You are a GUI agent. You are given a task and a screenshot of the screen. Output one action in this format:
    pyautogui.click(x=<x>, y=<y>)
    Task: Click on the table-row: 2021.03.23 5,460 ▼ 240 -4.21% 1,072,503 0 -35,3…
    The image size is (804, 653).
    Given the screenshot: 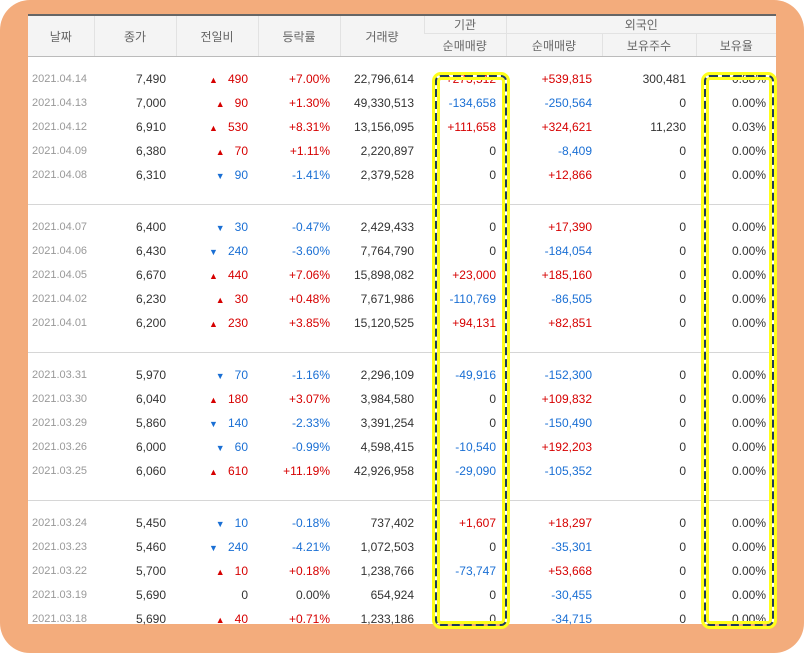 What is the action you would take?
    pyautogui.click(x=402, y=547)
    